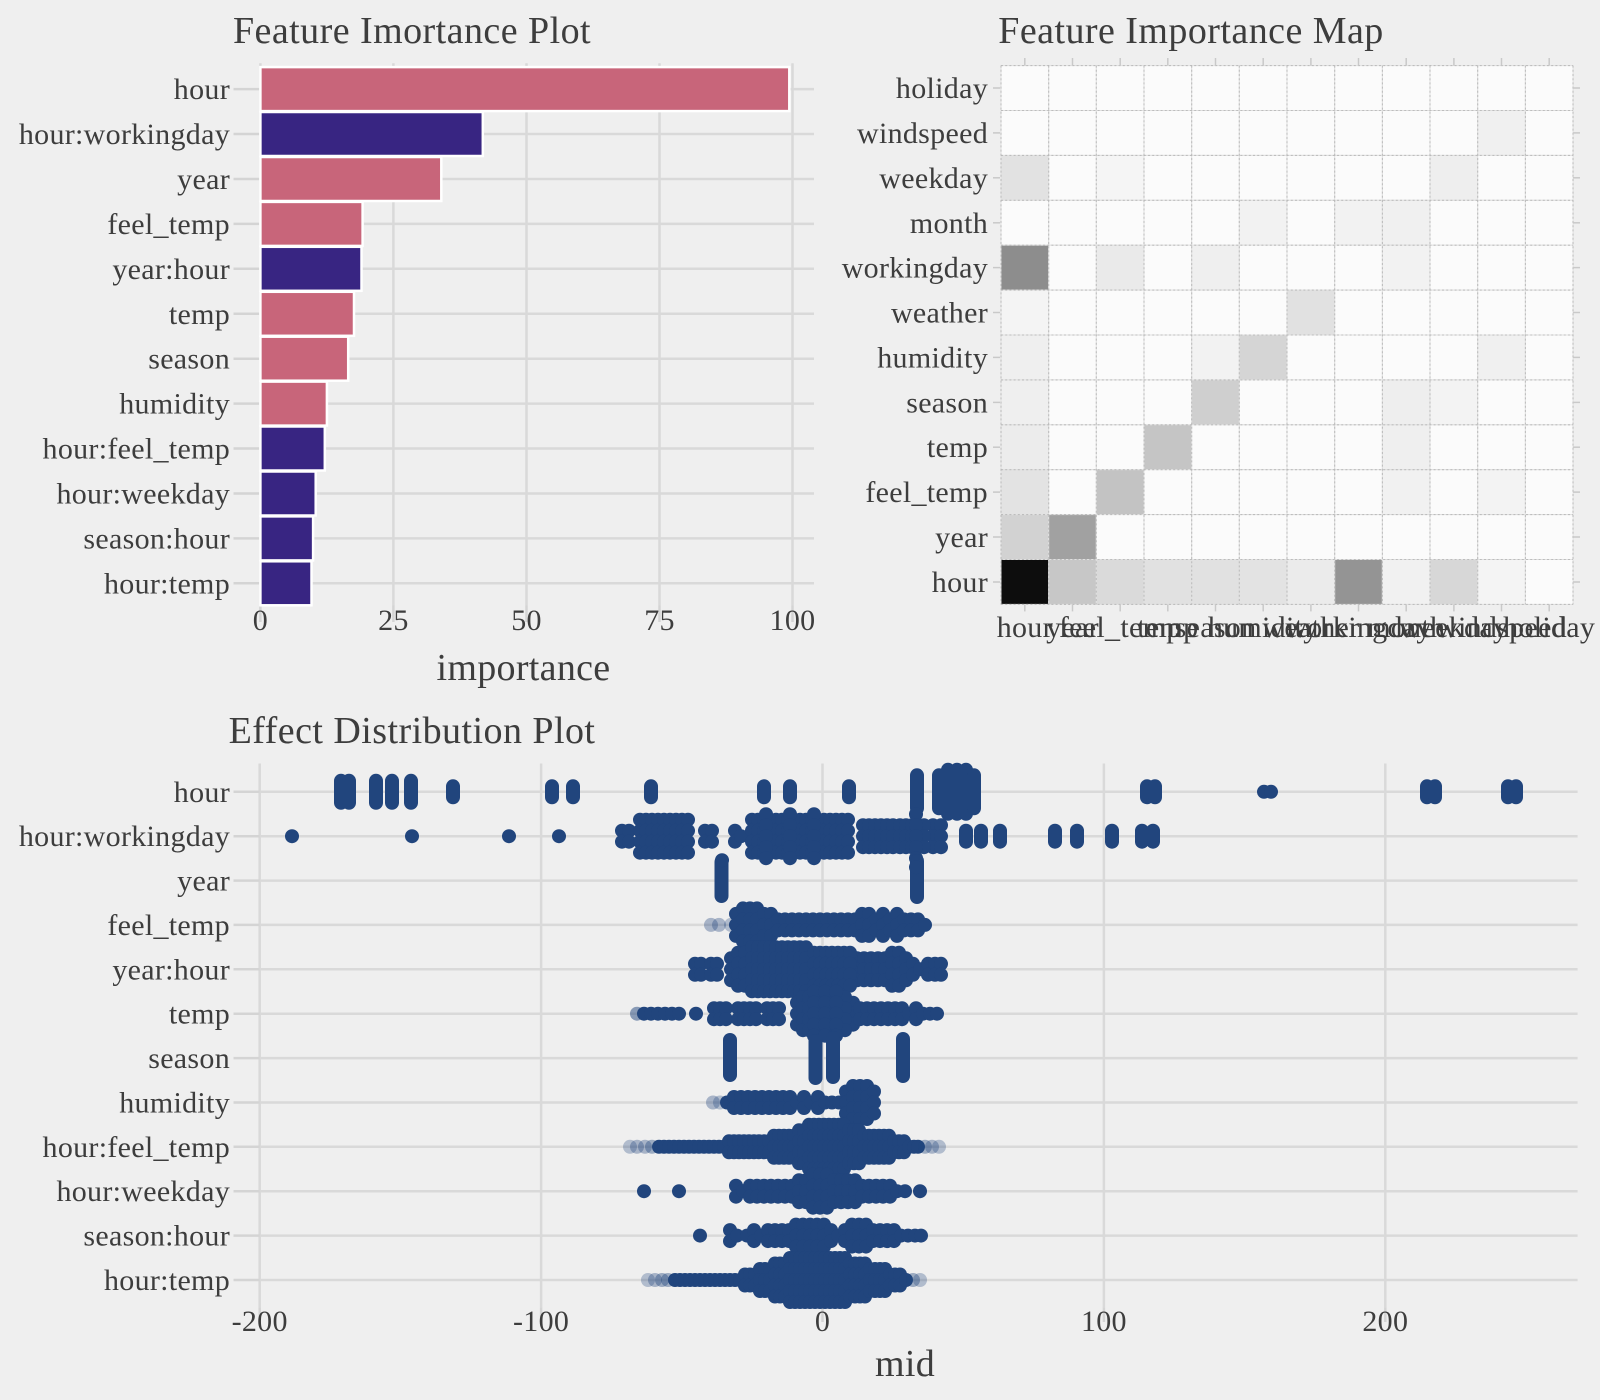  Describe the element at coordinates (526, 620) in the screenshot. I see `svg-text: 50` at that location.